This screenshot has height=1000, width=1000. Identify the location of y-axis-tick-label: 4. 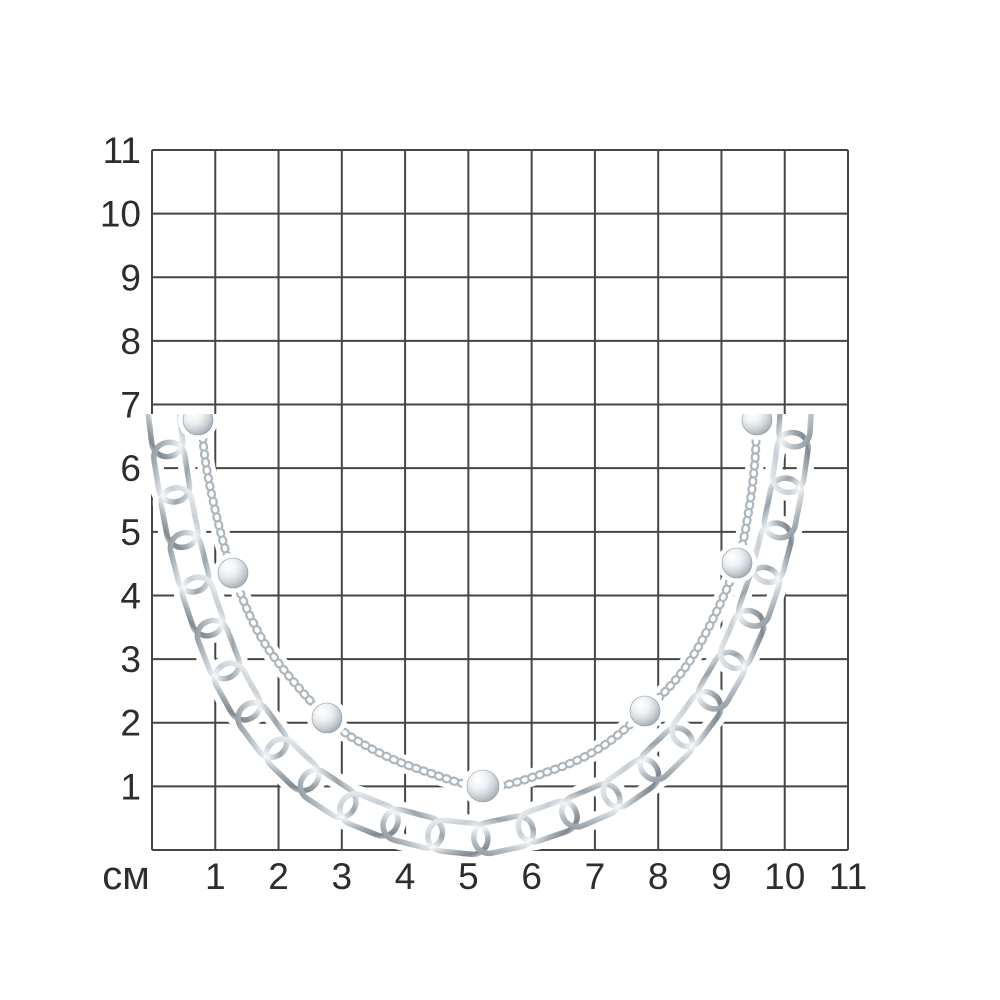
(130, 595).